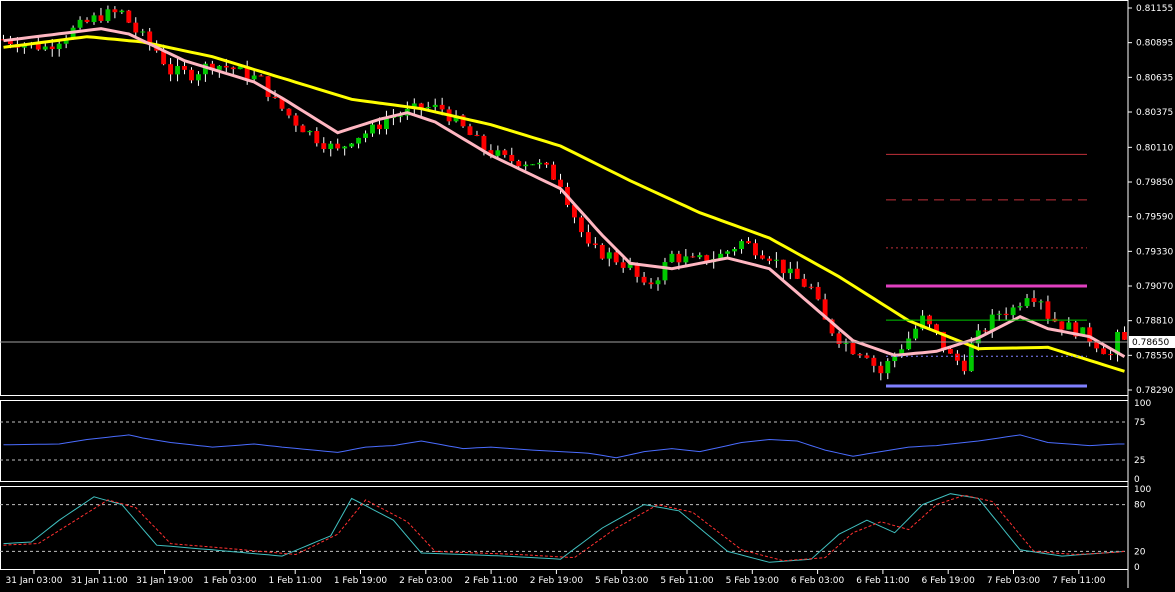  What do you see at coordinates (1154, 44) in the screenshot?
I see `price-tick-label: 0.80895` at bounding box center [1154, 44].